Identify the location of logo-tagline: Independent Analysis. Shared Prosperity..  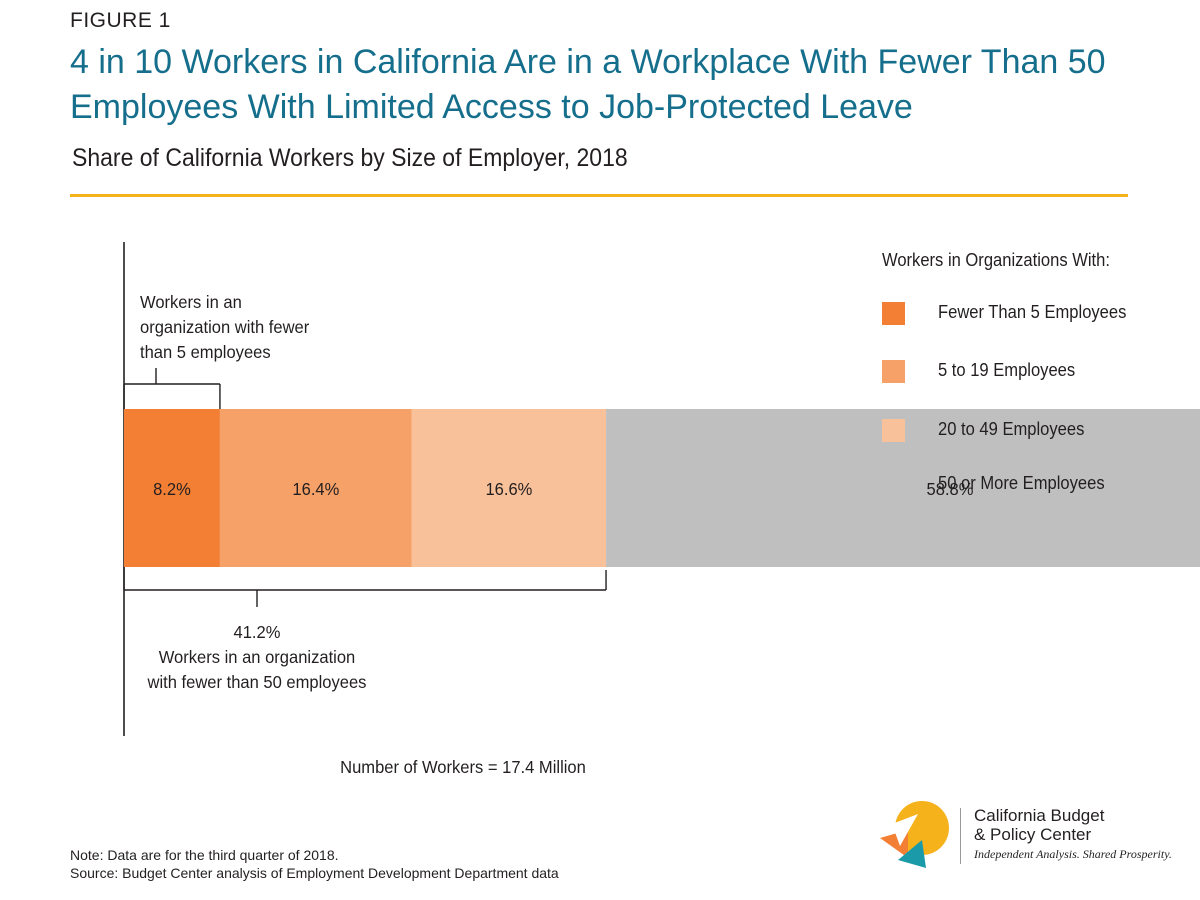
(1073, 854).